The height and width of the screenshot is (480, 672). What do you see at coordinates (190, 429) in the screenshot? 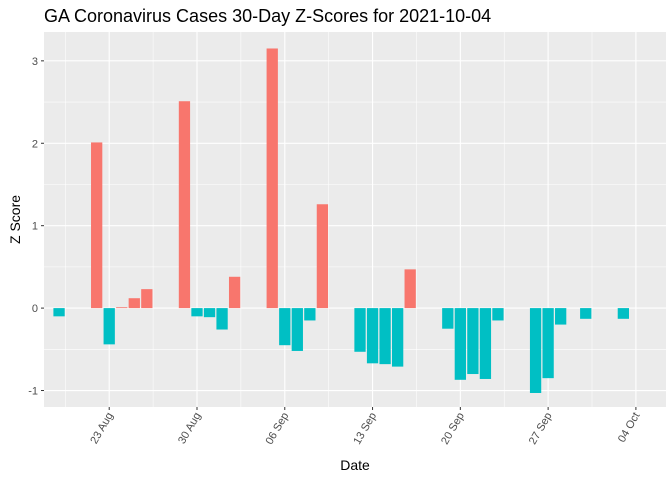
I see `x-tick-label: 30 Aug` at bounding box center [190, 429].